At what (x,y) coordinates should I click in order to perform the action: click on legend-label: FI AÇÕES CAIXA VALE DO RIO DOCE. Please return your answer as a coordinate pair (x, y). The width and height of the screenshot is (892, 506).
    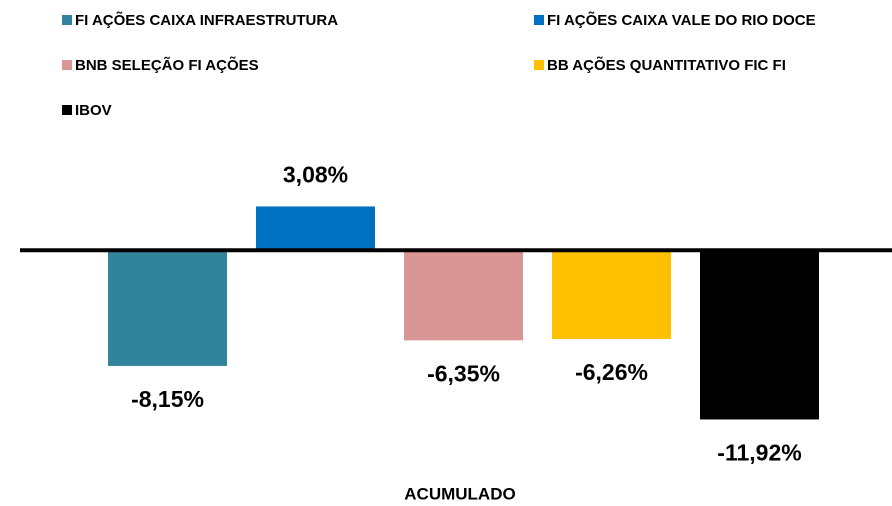
    Looking at the image, I should click on (681, 20).